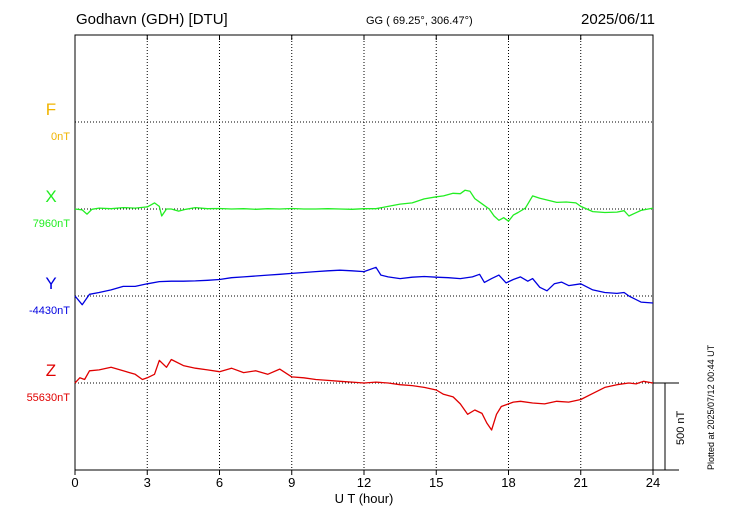 The width and height of the screenshot is (730, 520). I want to click on series-name-z: Z, so click(51, 370).